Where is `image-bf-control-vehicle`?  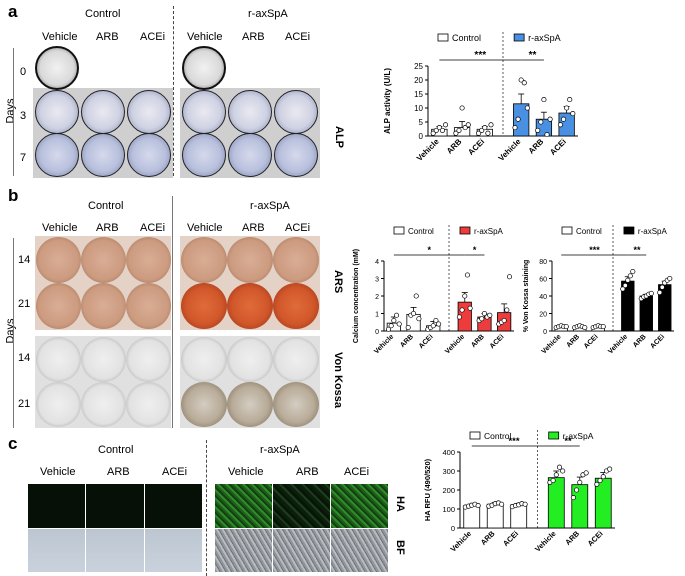
image-bf-control-vehicle is located at coordinates (57, 550).